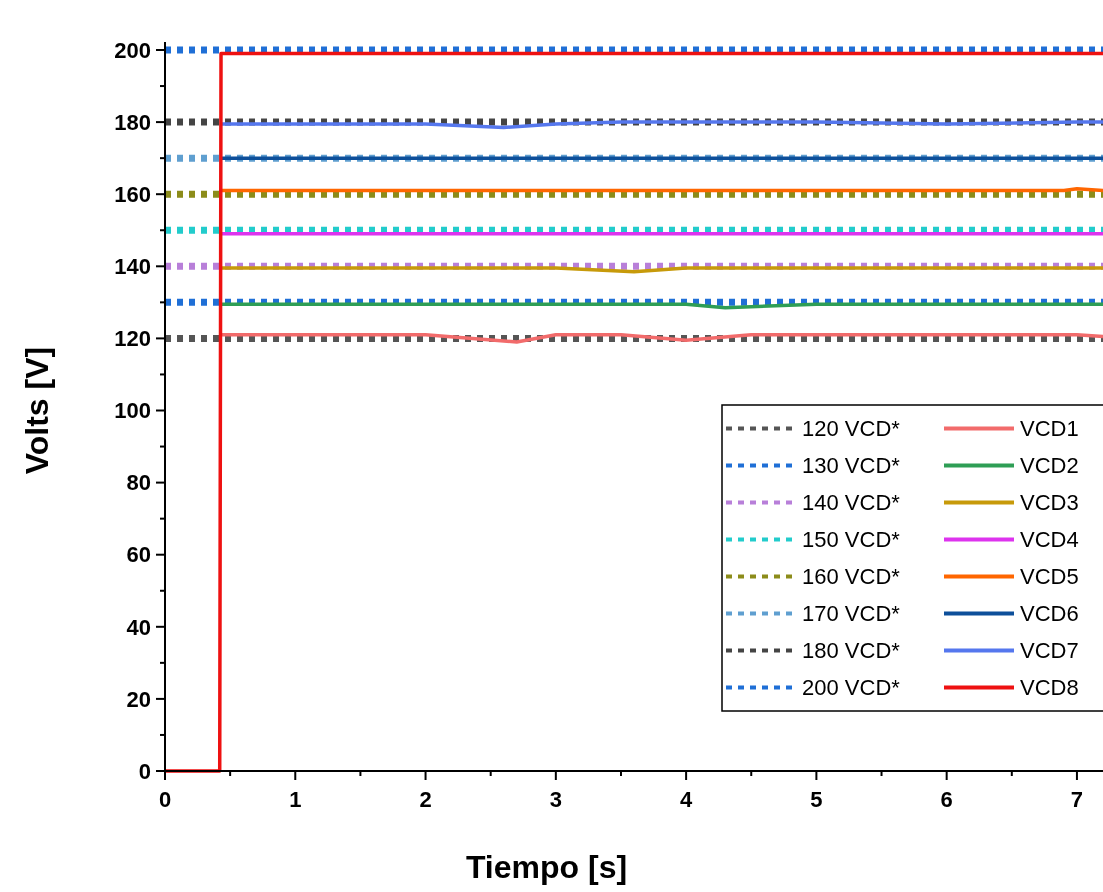 Image resolution: width=1103 pixels, height=892 pixels. I want to click on legend-label: VCD4, so click(1049, 540).